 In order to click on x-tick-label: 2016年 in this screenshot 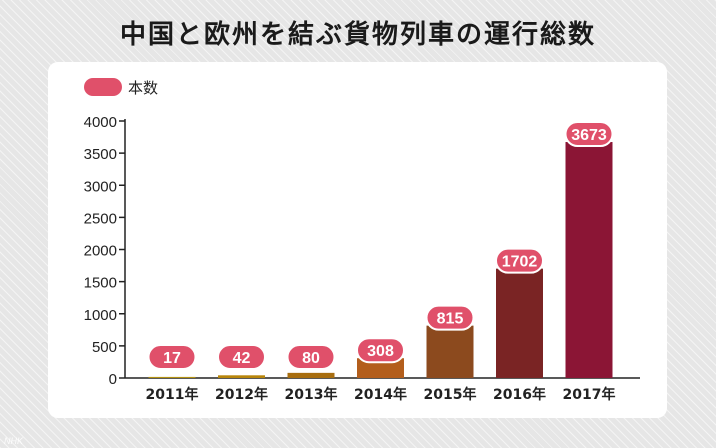, I will do `click(519, 394)`.